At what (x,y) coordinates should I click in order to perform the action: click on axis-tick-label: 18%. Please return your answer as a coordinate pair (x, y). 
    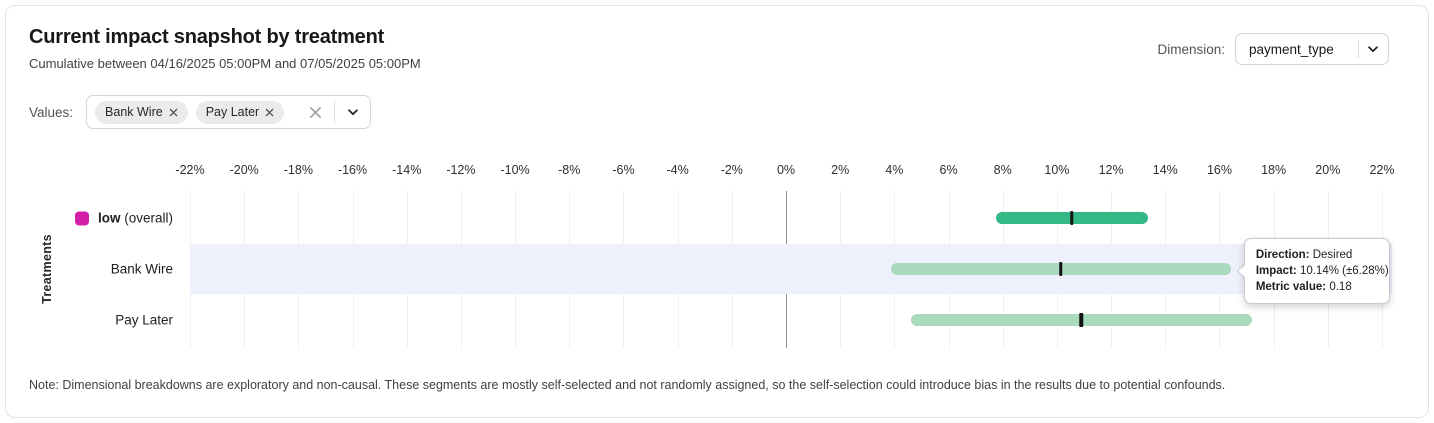
    Looking at the image, I should click on (1274, 170).